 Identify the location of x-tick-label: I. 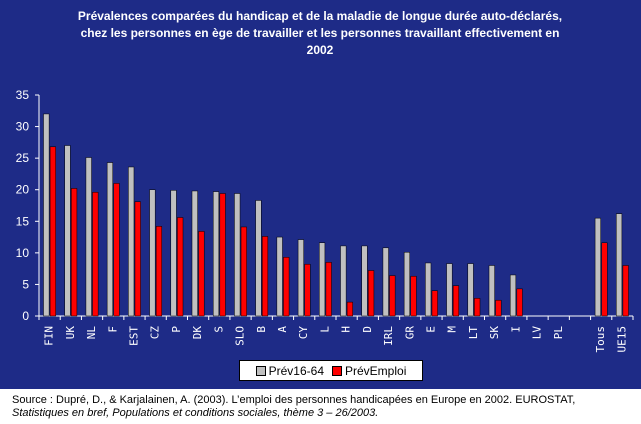
(515, 329).